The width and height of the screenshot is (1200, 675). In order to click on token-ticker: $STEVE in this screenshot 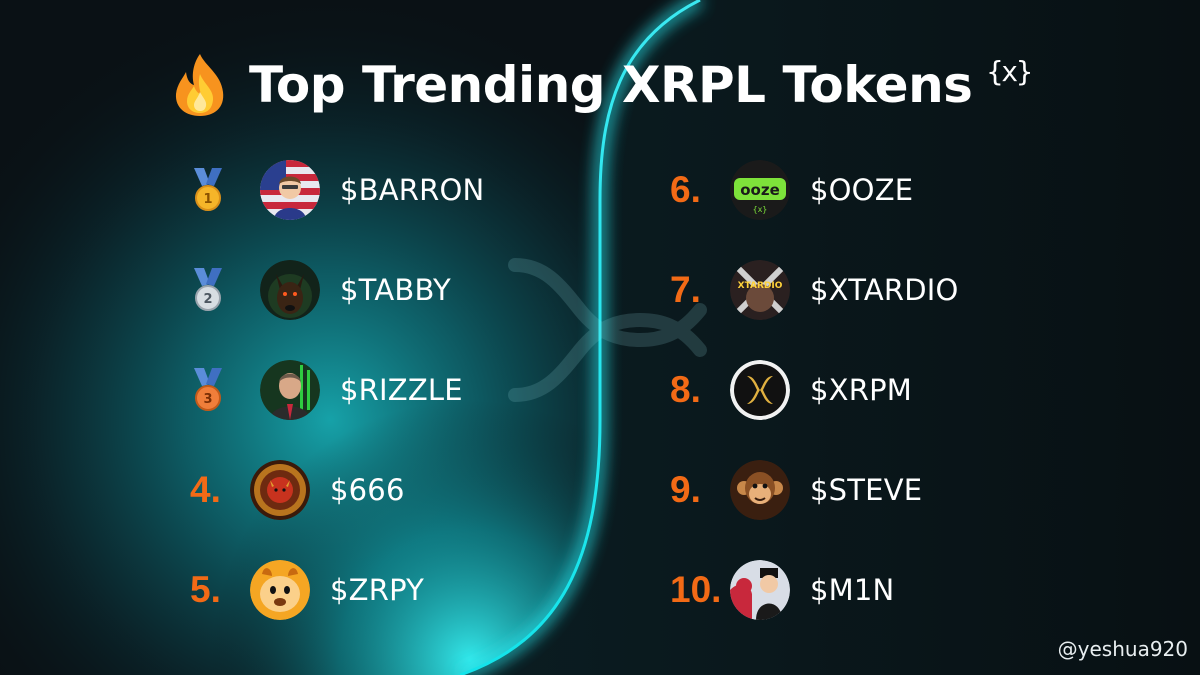, I will do `click(866, 490)`.